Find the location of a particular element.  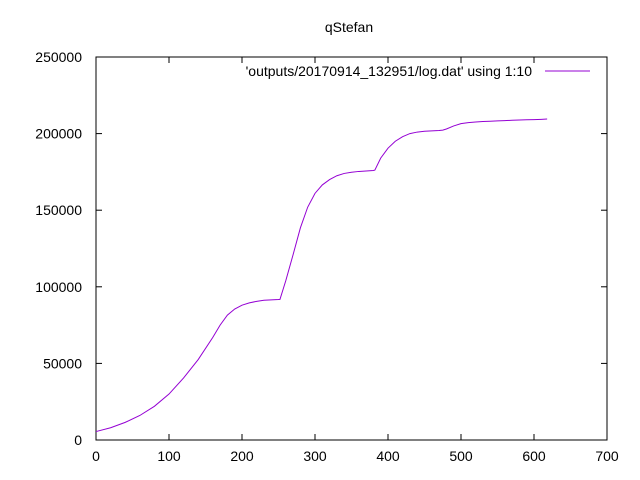

y-tick-label: 50000 is located at coordinates (62, 363).